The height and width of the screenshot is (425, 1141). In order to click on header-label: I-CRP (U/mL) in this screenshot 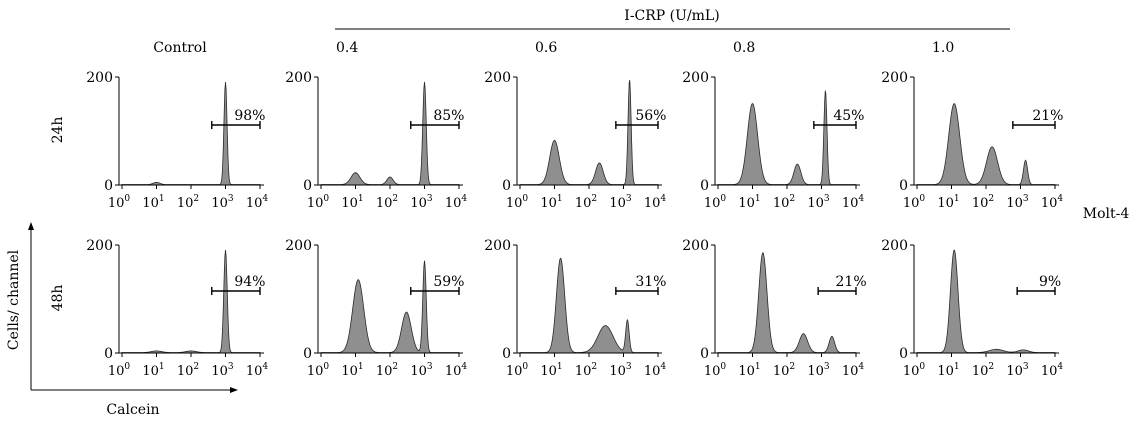, I will do `click(671, 16)`.